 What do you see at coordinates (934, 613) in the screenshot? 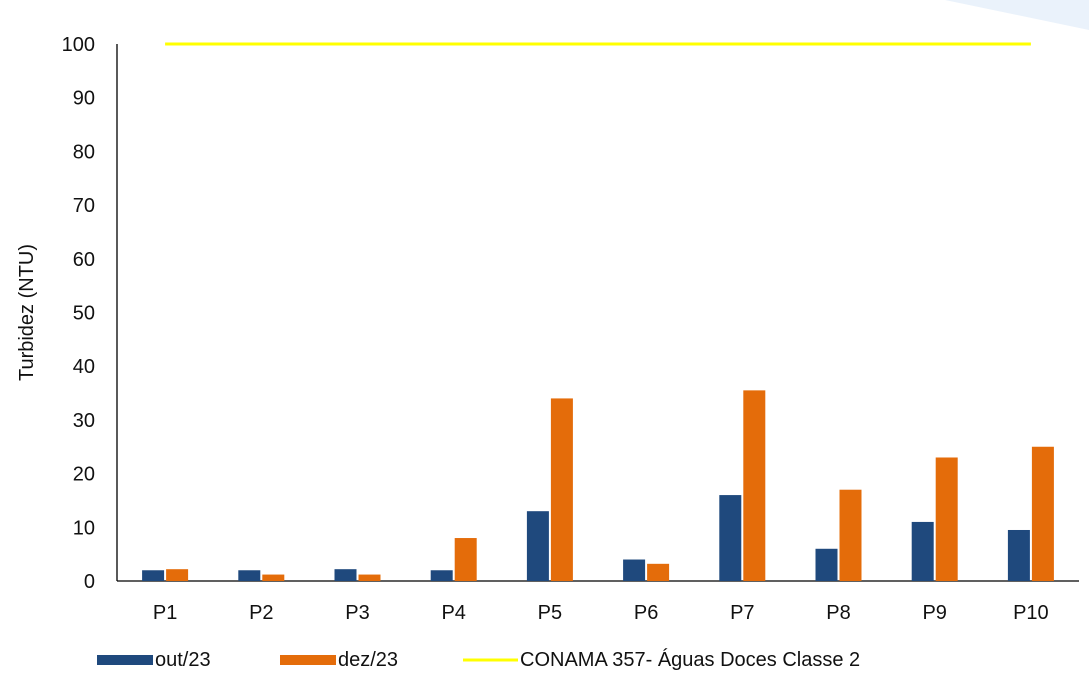
I see `x-tick-label: P9` at bounding box center [934, 613].